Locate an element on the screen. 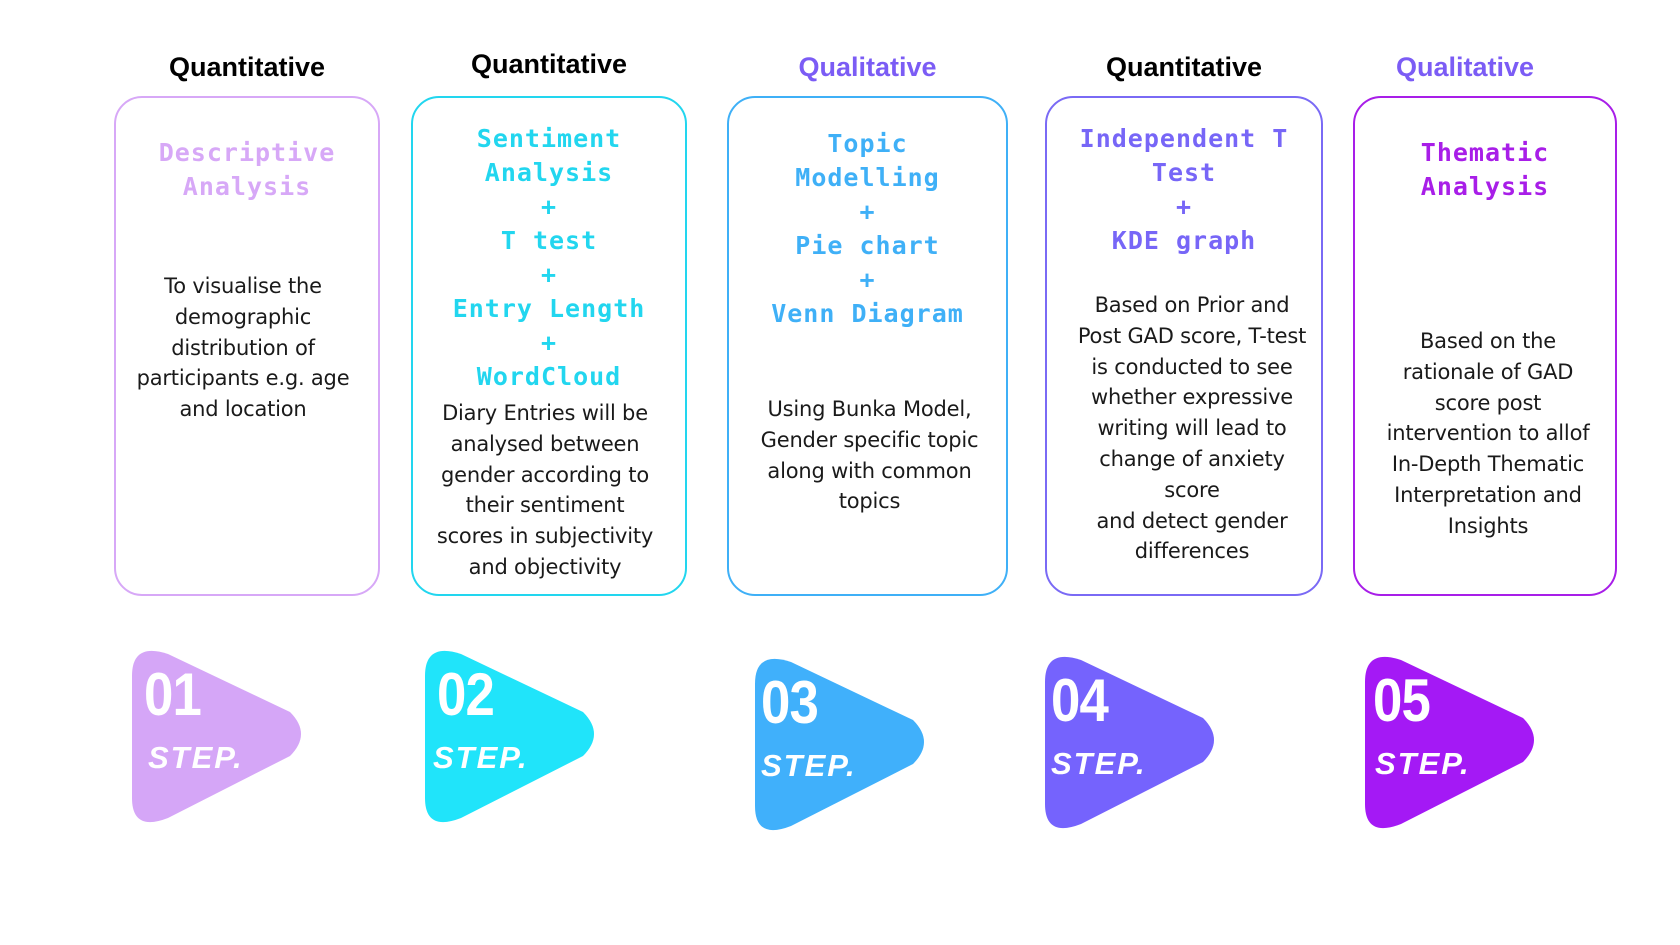 The height and width of the screenshot is (945, 1680). method-line: Independent T is located at coordinates (1184, 138).